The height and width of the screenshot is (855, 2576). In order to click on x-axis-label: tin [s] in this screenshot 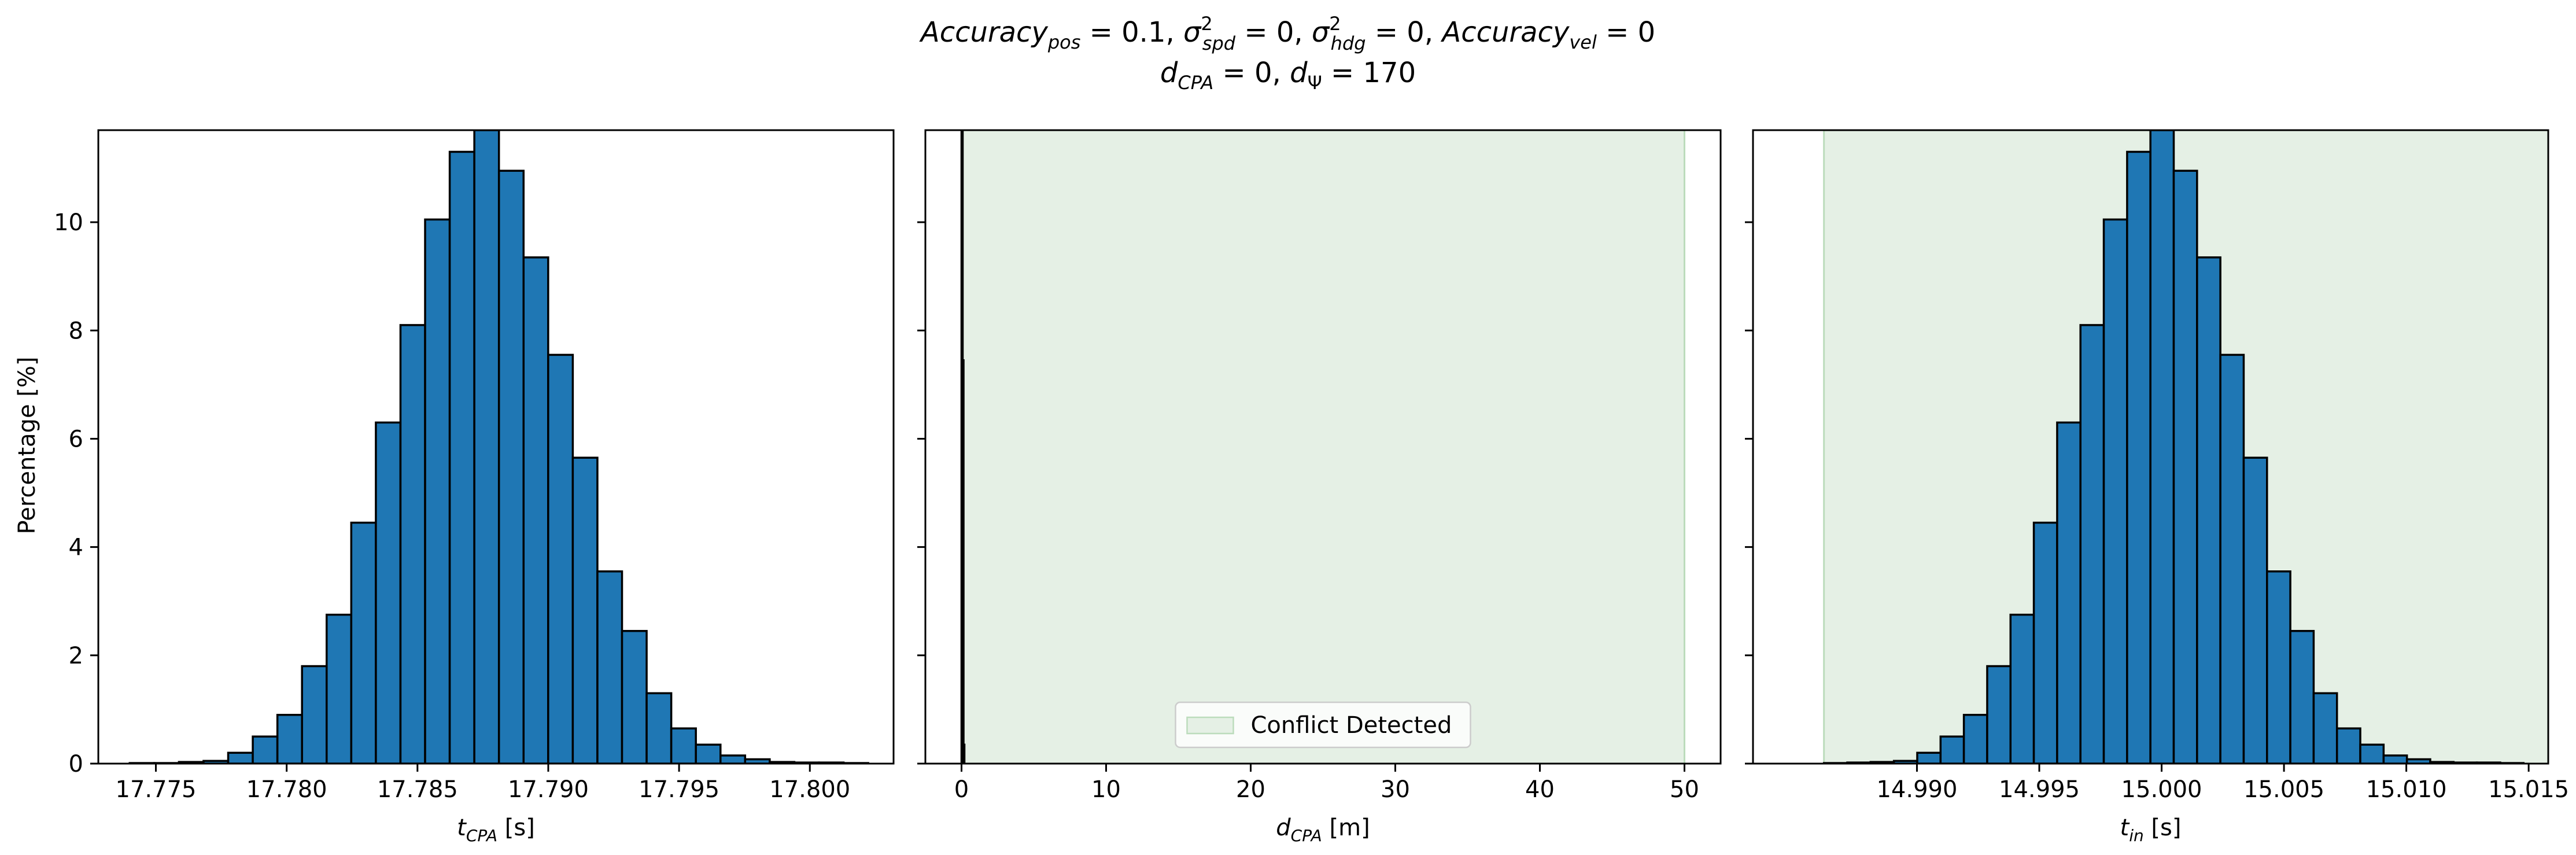, I will do `click(2151, 830)`.